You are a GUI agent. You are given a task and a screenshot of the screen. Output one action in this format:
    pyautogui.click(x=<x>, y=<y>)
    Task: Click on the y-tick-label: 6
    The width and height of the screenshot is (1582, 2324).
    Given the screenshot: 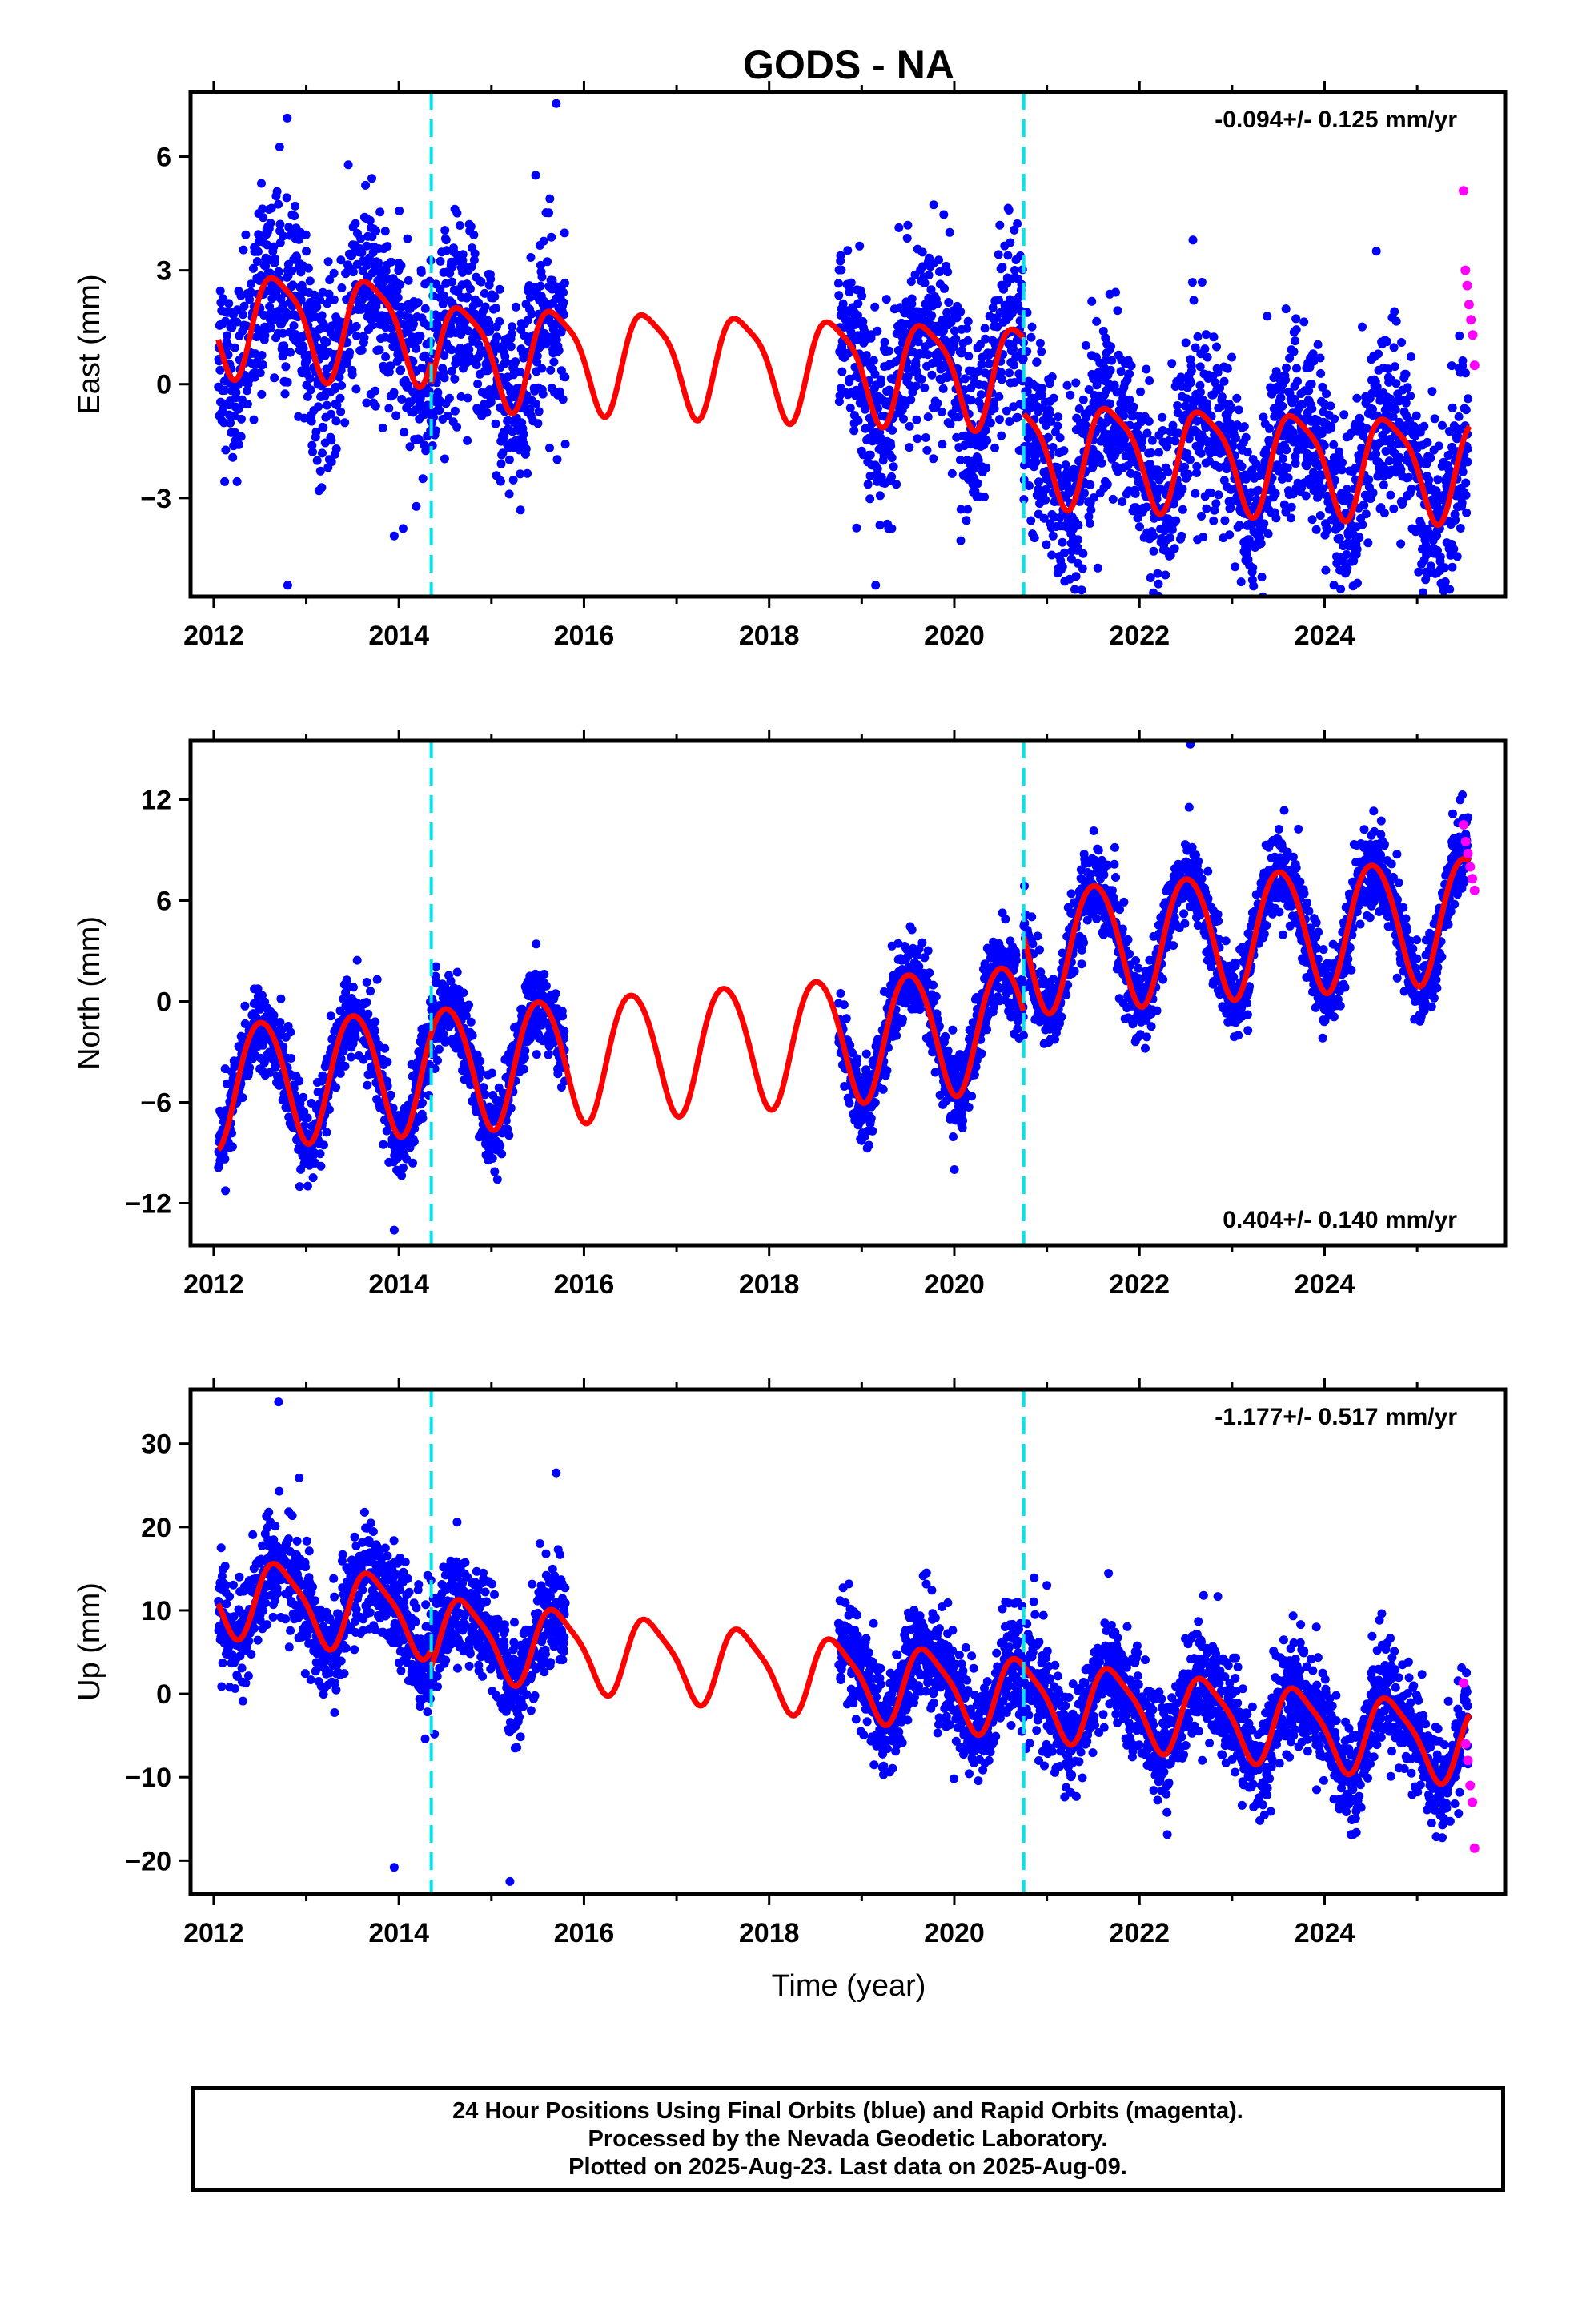 What is the action you would take?
    pyautogui.click(x=164, y=158)
    